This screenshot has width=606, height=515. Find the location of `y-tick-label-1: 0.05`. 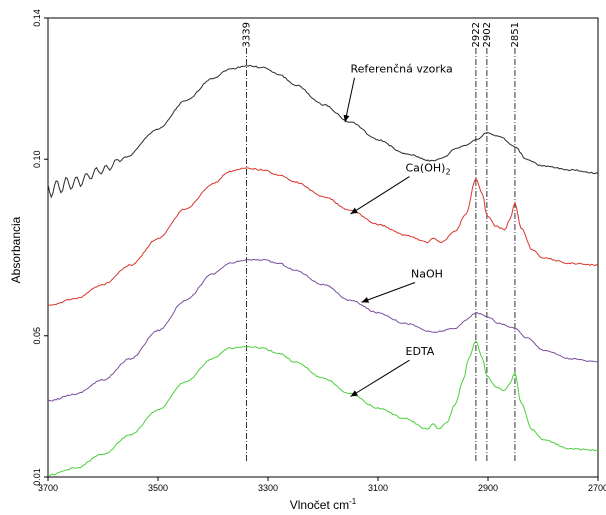

y-tick-label-1: 0.05 is located at coordinates (37, 336).